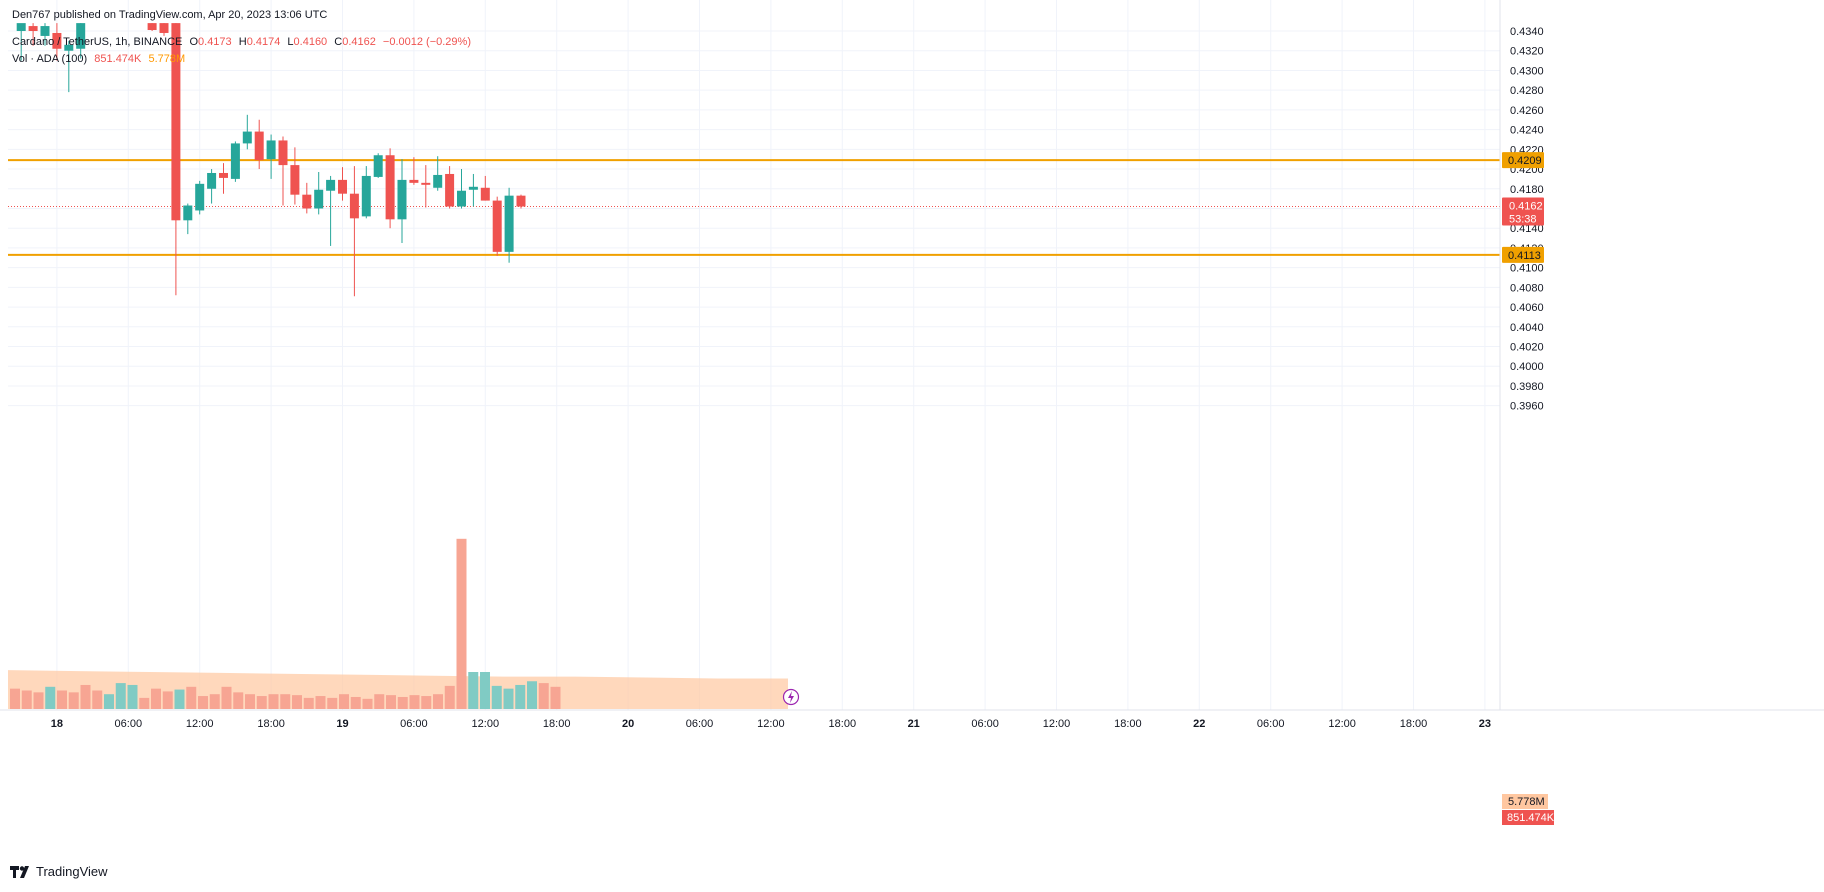 The image size is (1824, 892). I want to click on level-price-label: 0.4113, so click(1524, 256).